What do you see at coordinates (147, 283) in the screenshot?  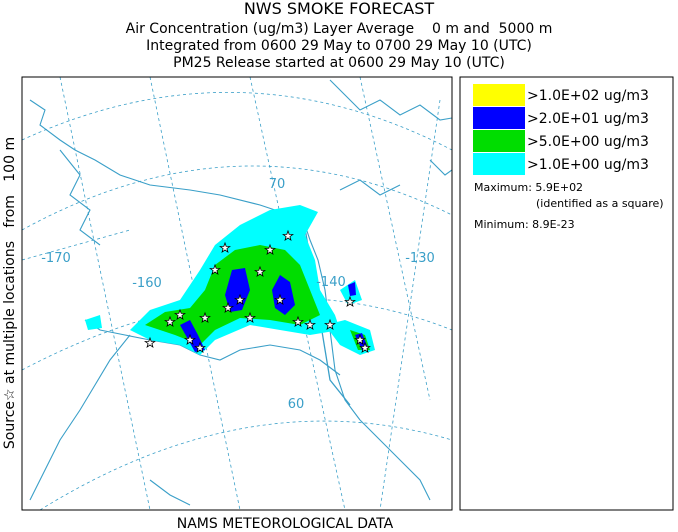 I see `longitude-label: -160` at bounding box center [147, 283].